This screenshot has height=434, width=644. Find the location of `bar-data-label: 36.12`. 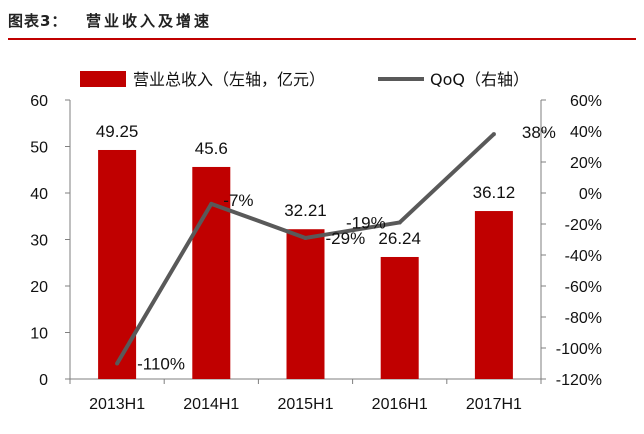

bar-data-label: 36.12 is located at coordinates (494, 192).